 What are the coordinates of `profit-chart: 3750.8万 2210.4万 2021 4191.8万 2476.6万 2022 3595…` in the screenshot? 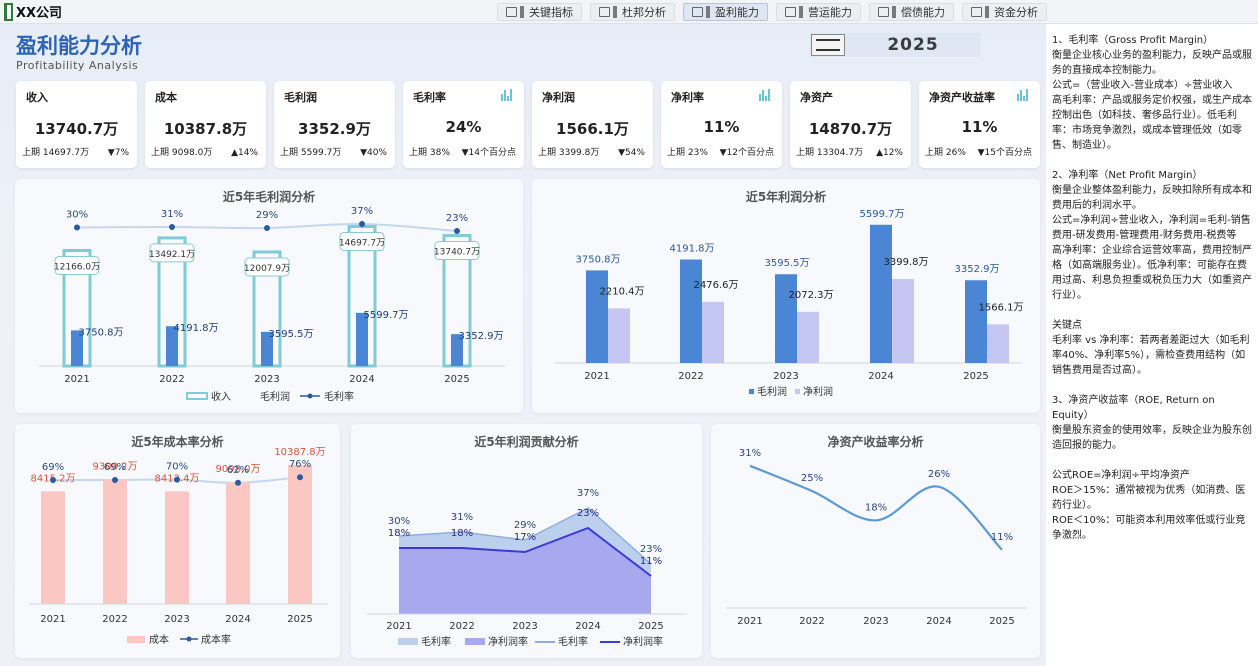 It's located at (789, 303).